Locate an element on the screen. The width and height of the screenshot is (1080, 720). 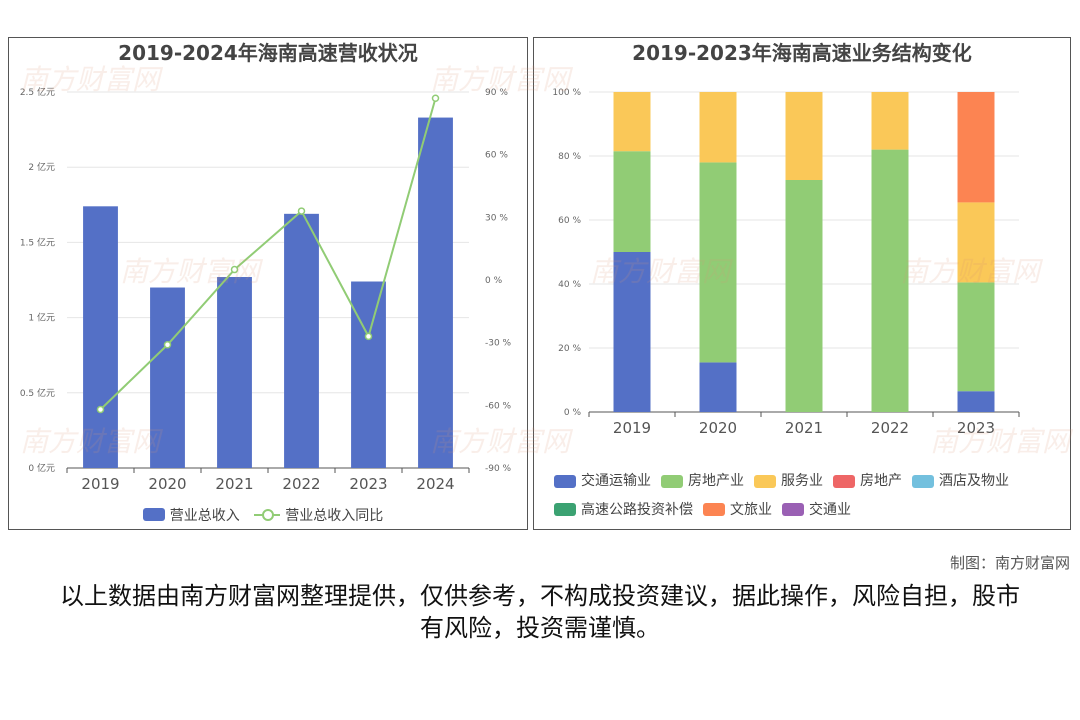
legend-item: 服务业 is located at coordinates (788, 481).